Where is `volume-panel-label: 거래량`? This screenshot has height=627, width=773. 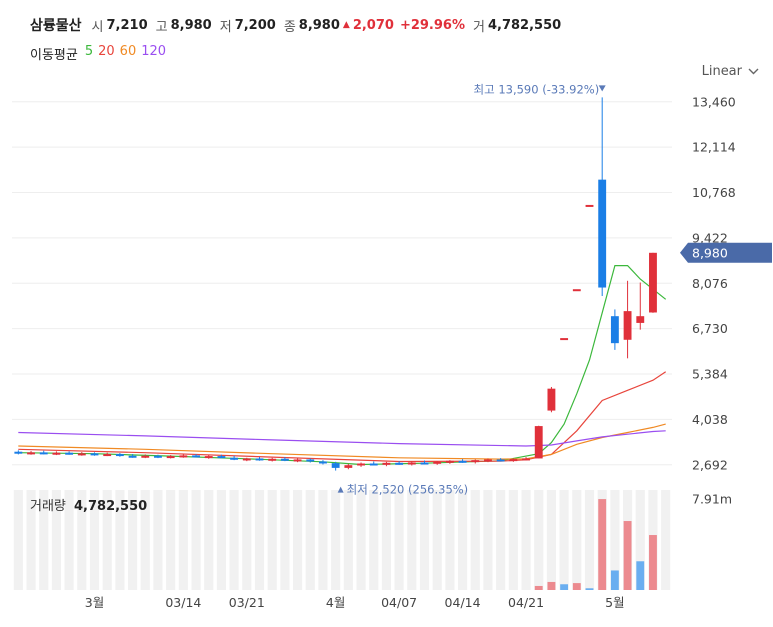 volume-panel-label: 거래량 is located at coordinates (48, 506).